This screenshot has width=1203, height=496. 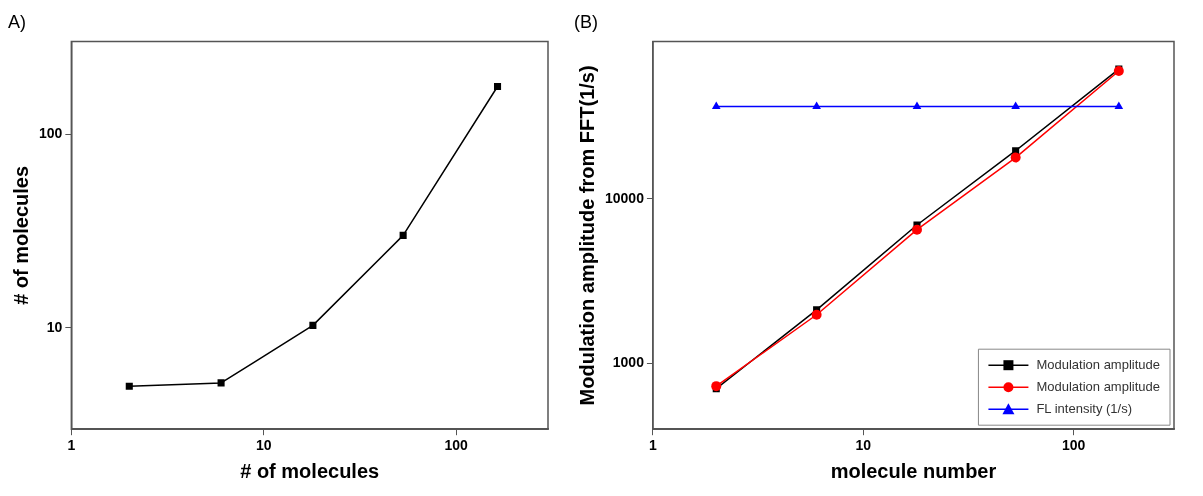 I want to click on chart-title: (B), so click(x=586, y=21).